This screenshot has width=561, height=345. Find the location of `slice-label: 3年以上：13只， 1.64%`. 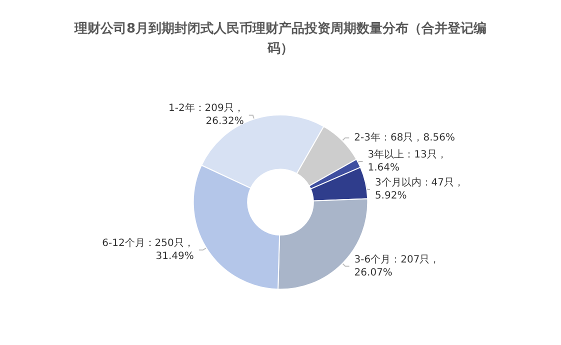

slice-label: 3年以上：13只， 1.64% is located at coordinates (407, 161).